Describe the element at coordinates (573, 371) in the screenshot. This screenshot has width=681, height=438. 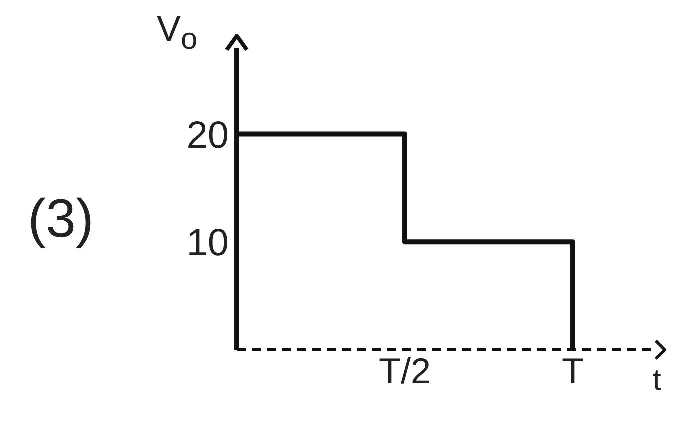
I see `x-tick-label: T` at that location.